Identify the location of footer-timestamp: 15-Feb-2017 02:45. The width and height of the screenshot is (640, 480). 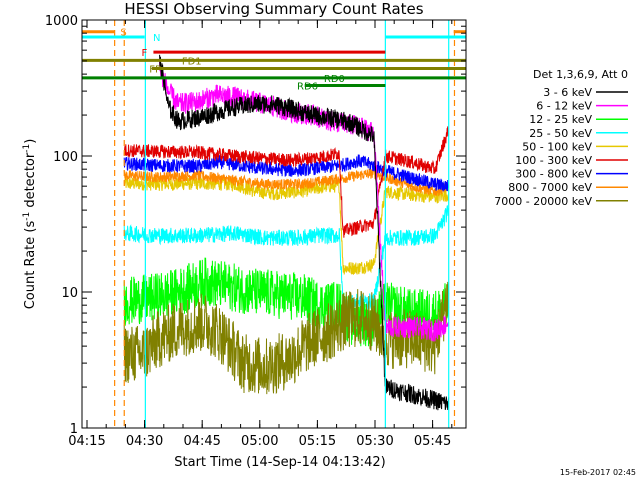
(598, 472).